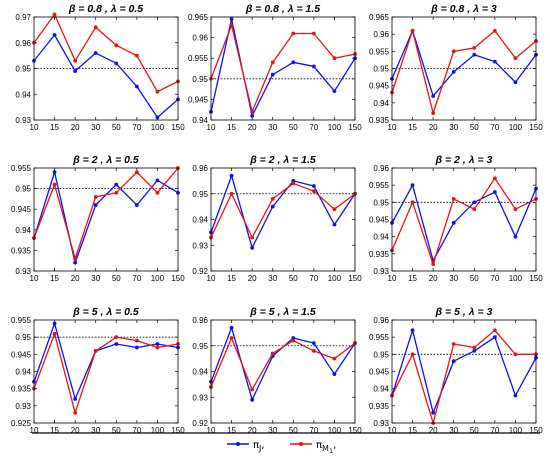  I want to click on subplot-title: β = 5 , λ = 1.5, so click(282, 312).